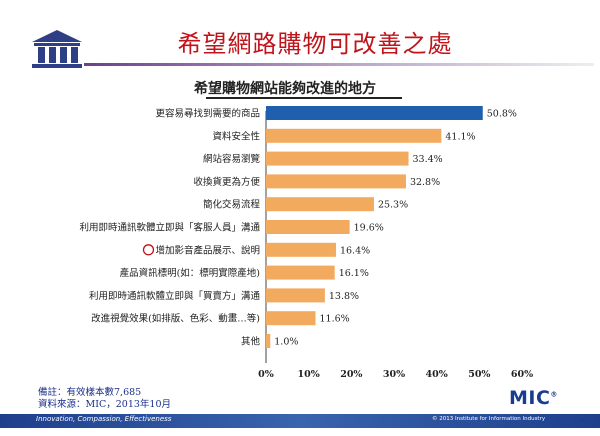  Describe the element at coordinates (530, 398) in the screenshot. I see `mic-logo-text: MIC` at that location.